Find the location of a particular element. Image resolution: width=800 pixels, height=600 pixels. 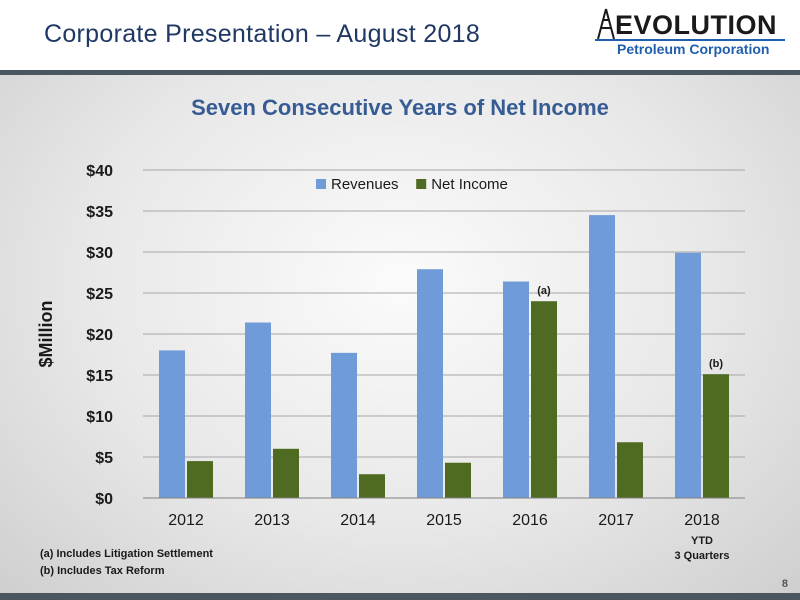

x-tick-label: 2016 is located at coordinates (530, 520).